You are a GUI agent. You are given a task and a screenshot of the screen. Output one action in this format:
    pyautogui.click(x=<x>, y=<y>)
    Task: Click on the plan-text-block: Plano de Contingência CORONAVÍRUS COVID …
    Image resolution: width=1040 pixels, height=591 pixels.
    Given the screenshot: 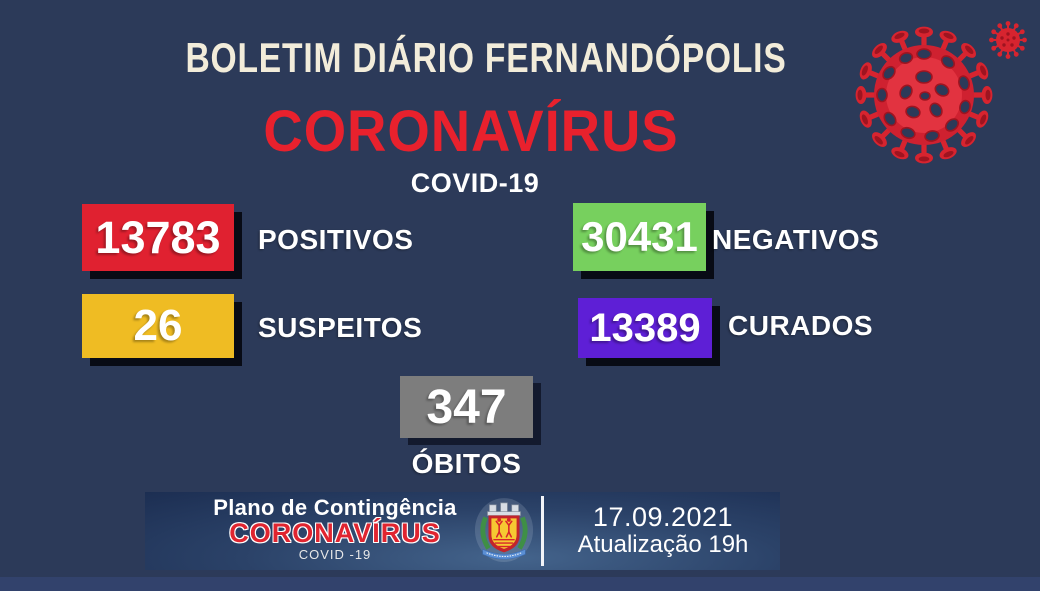 What is the action you would take?
    pyautogui.click(x=335, y=529)
    